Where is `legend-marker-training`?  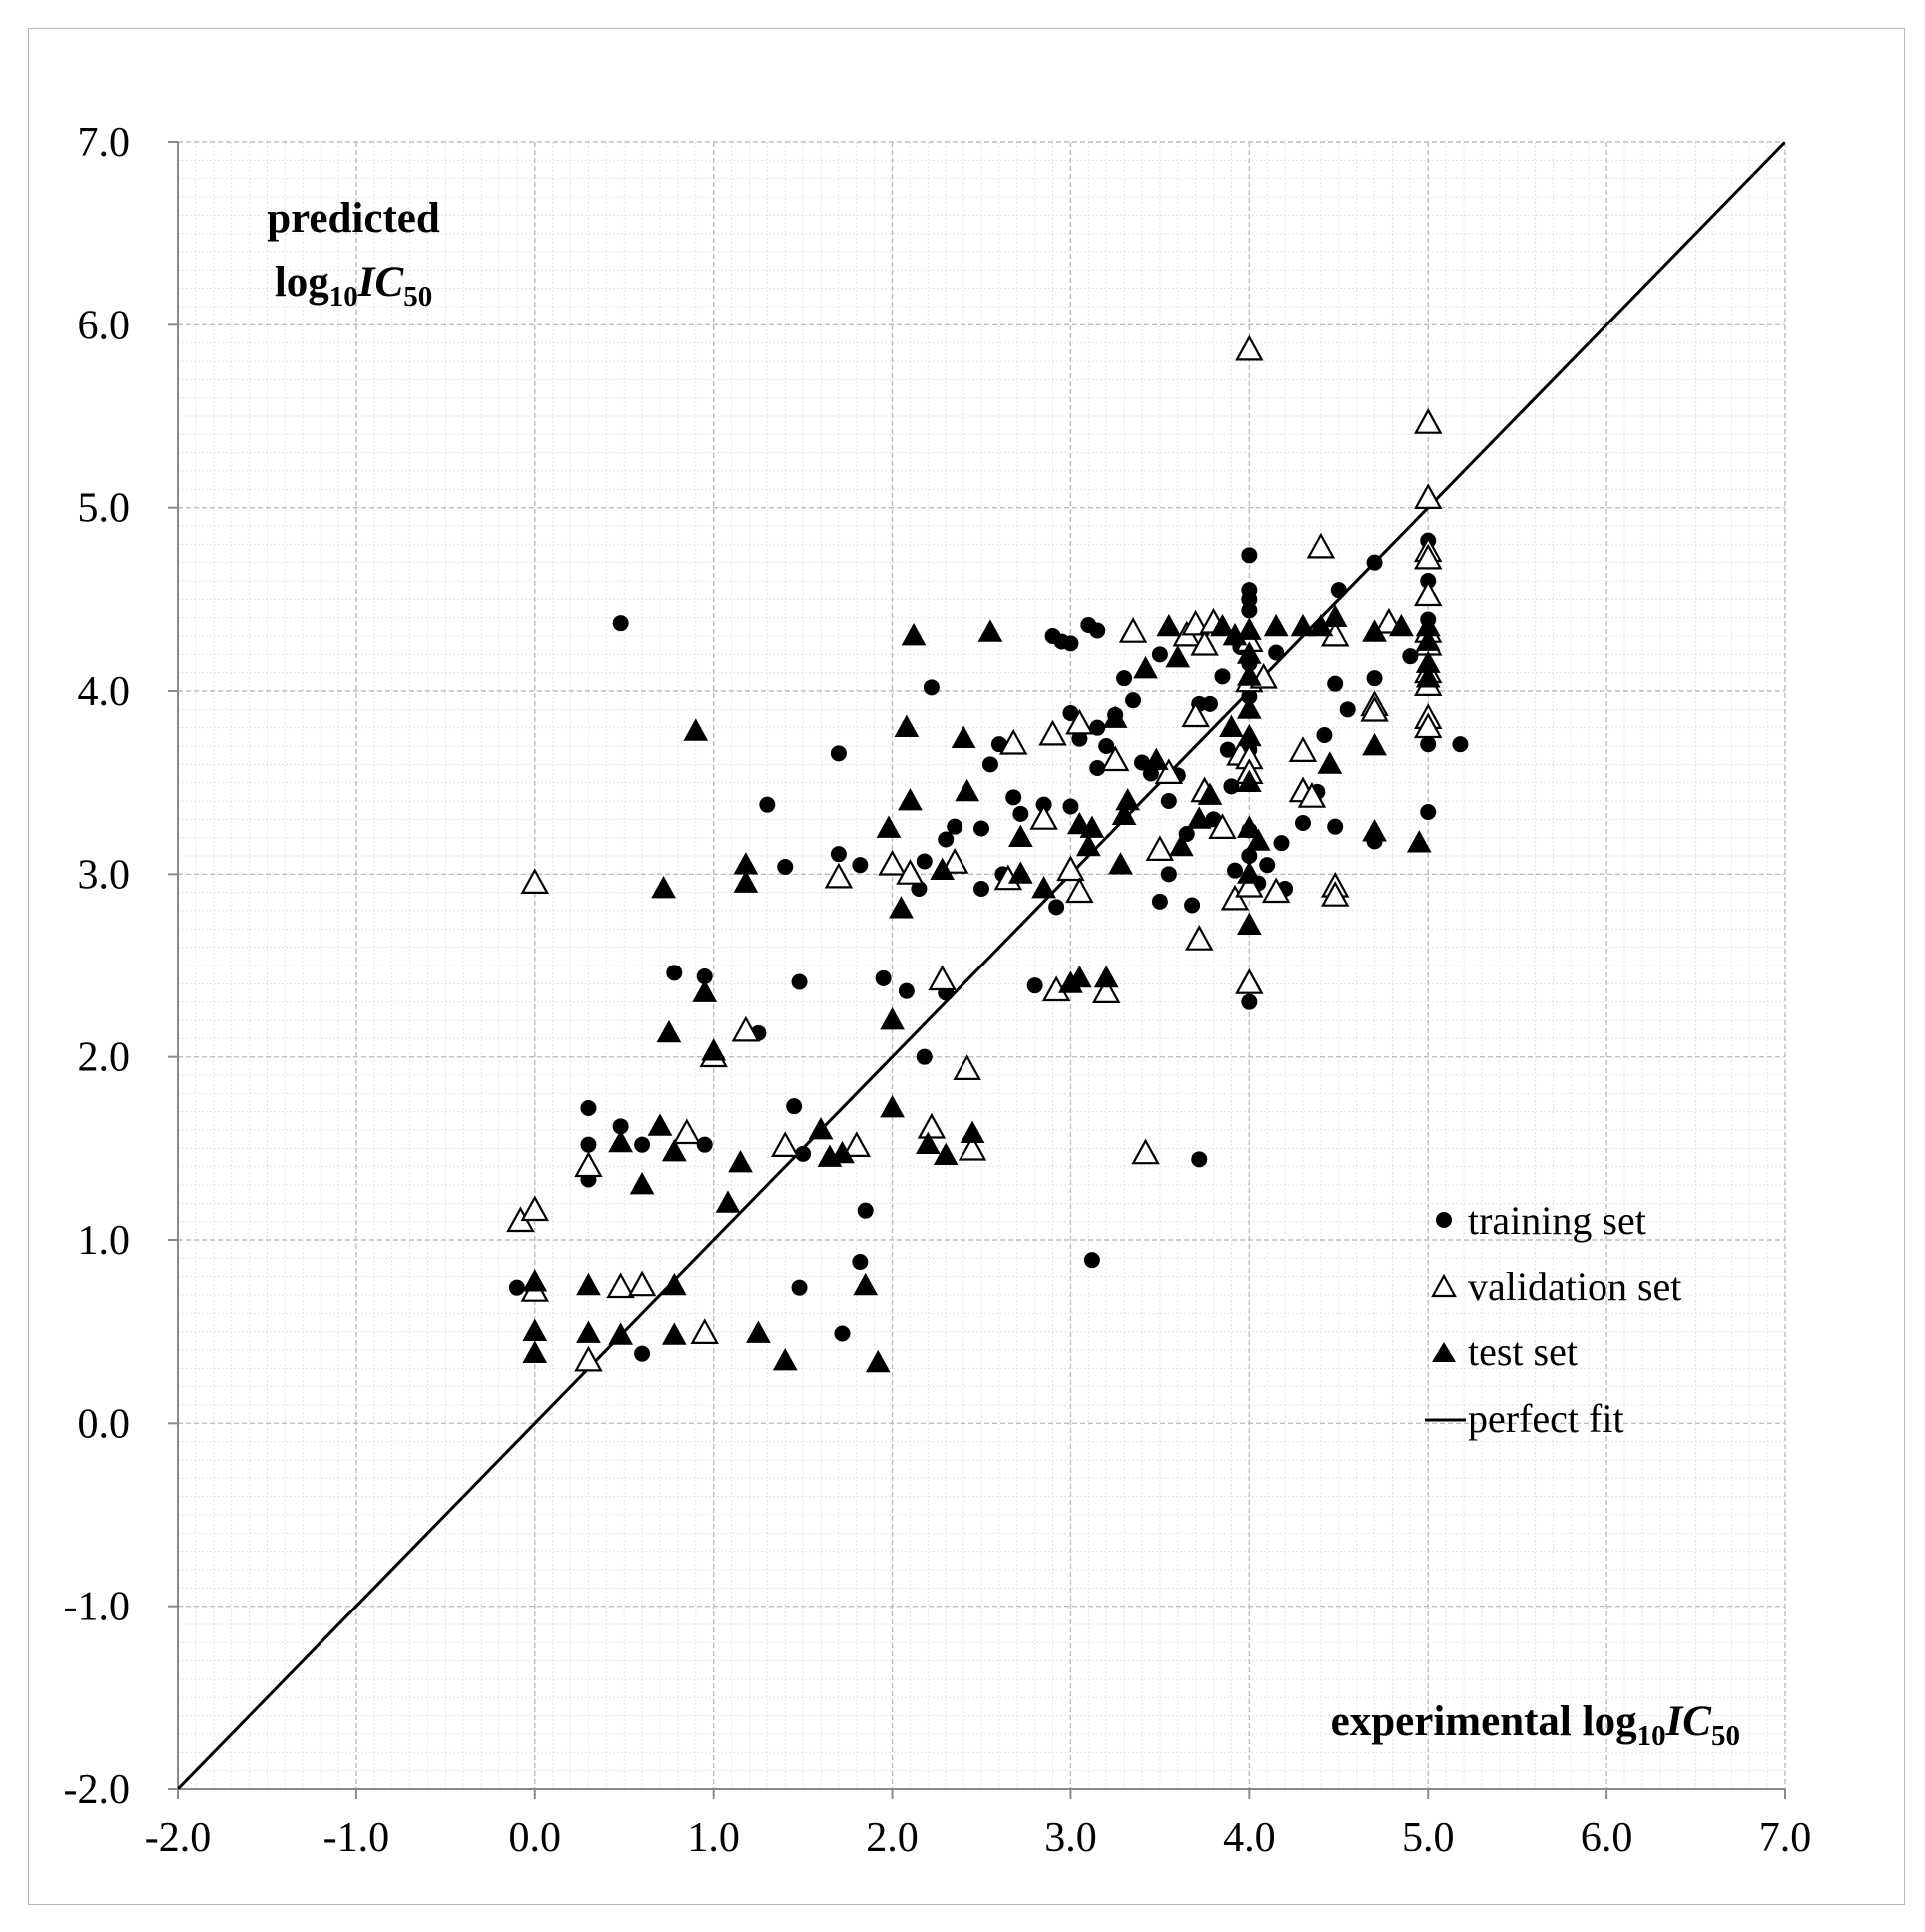 legend-marker-training is located at coordinates (1444, 1220).